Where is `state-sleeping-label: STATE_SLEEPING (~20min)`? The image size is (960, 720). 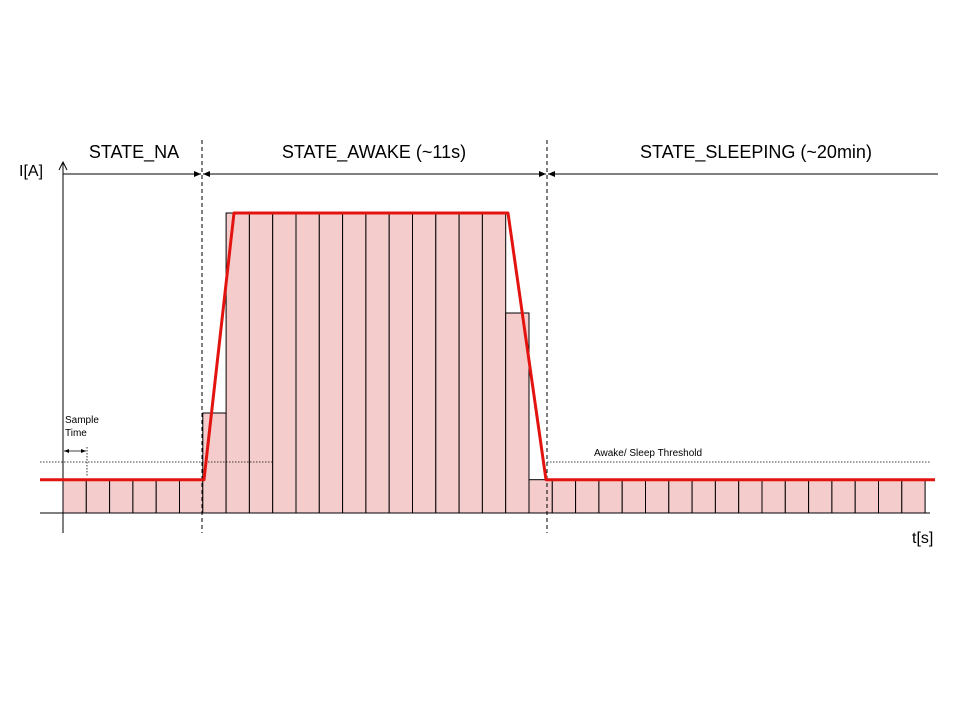 state-sleeping-label: STATE_SLEEPING (~20min) is located at coordinates (756, 152).